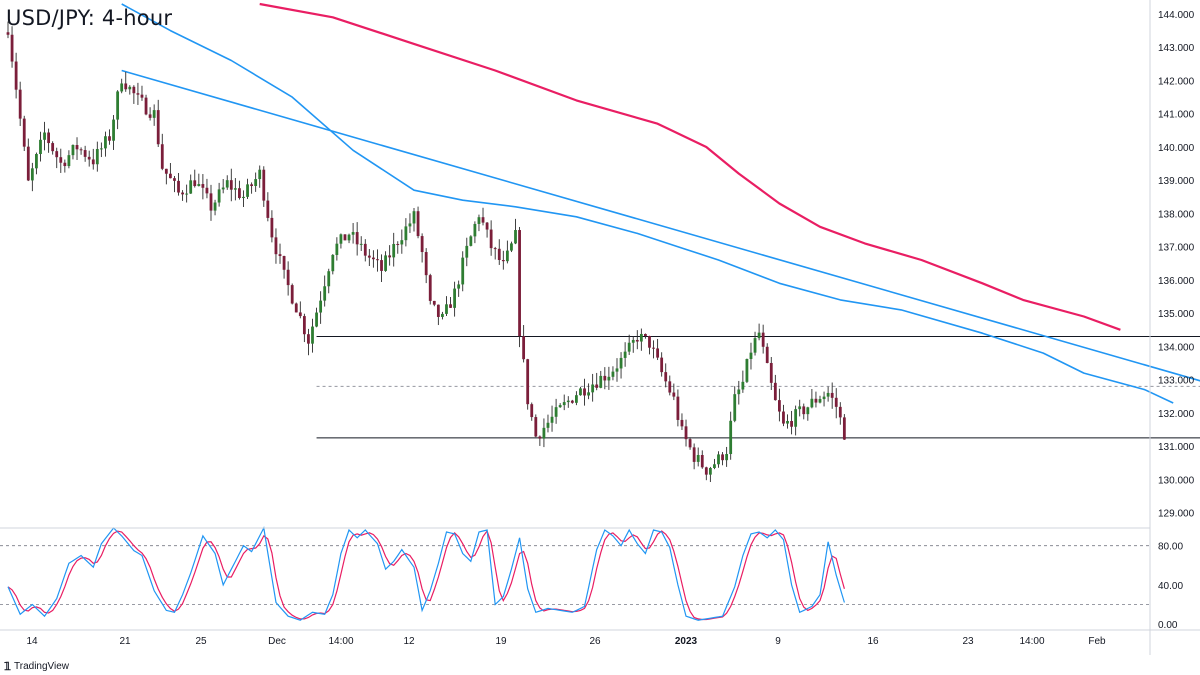 This screenshot has height=675, width=1200. Describe the element at coordinates (1176, 181) in the screenshot. I see `price-tick-label: 139.000` at that location.